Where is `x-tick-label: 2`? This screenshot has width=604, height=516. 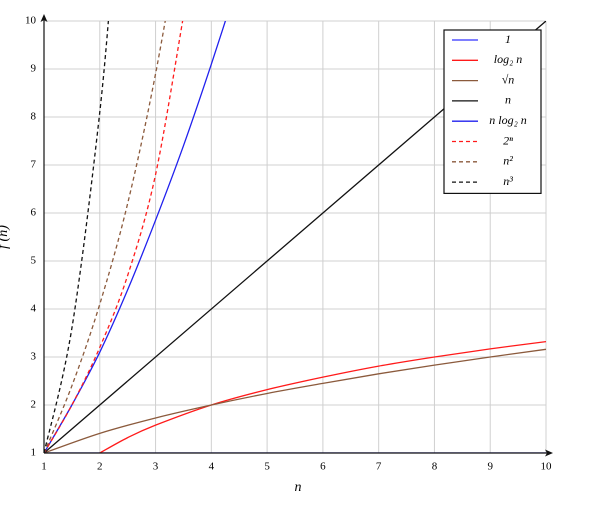
x-tick-label: 2 is located at coordinates (100, 467).